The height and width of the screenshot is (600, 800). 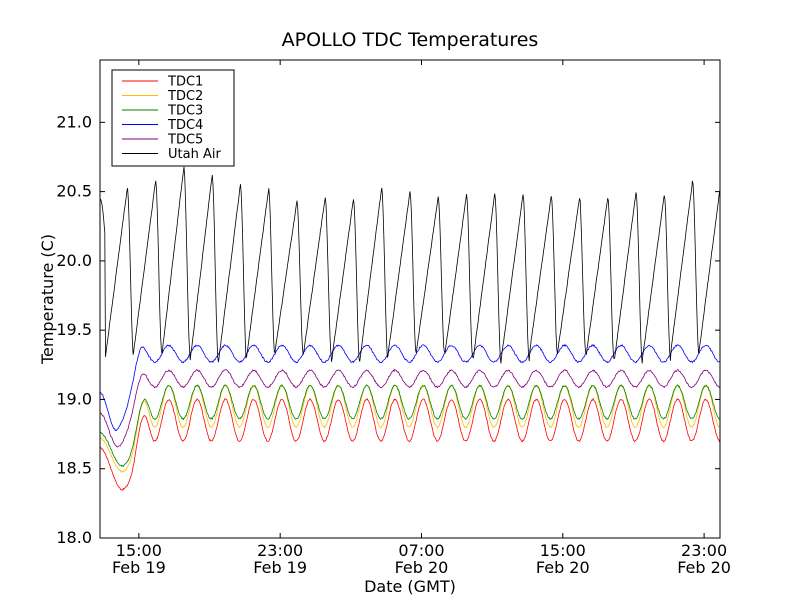 I want to click on y-axis-label: Temperature (C), so click(x=47, y=299).